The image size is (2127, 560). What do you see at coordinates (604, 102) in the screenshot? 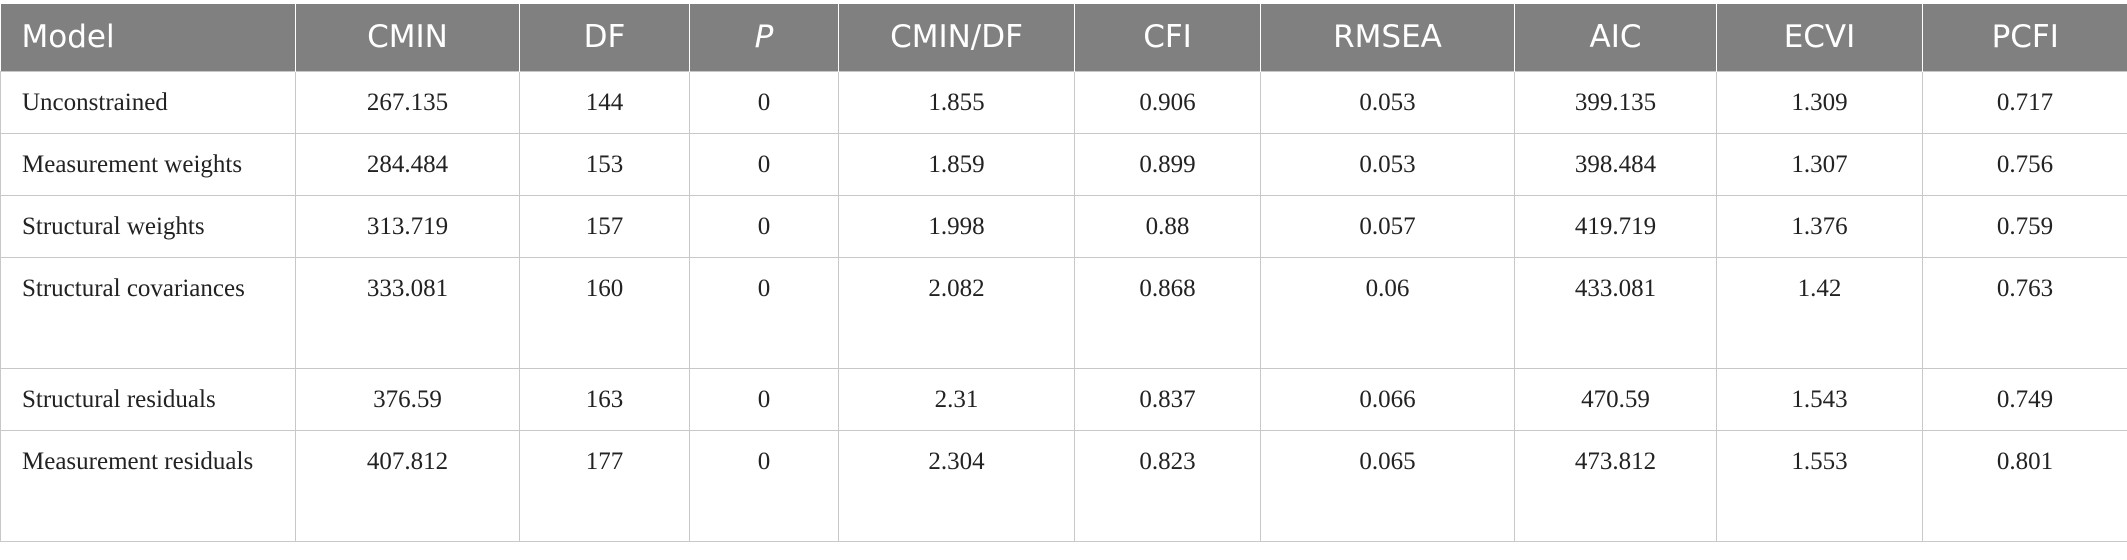
I see `cell-df: 144` at bounding box center [604, 102].